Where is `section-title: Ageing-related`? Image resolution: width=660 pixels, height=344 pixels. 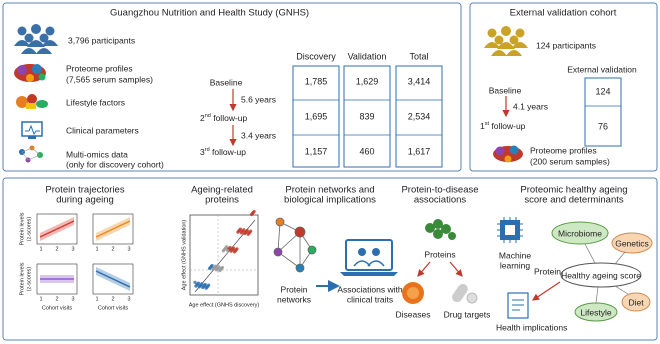
section-title: Ageing-related is located at coordinates (222, 190).